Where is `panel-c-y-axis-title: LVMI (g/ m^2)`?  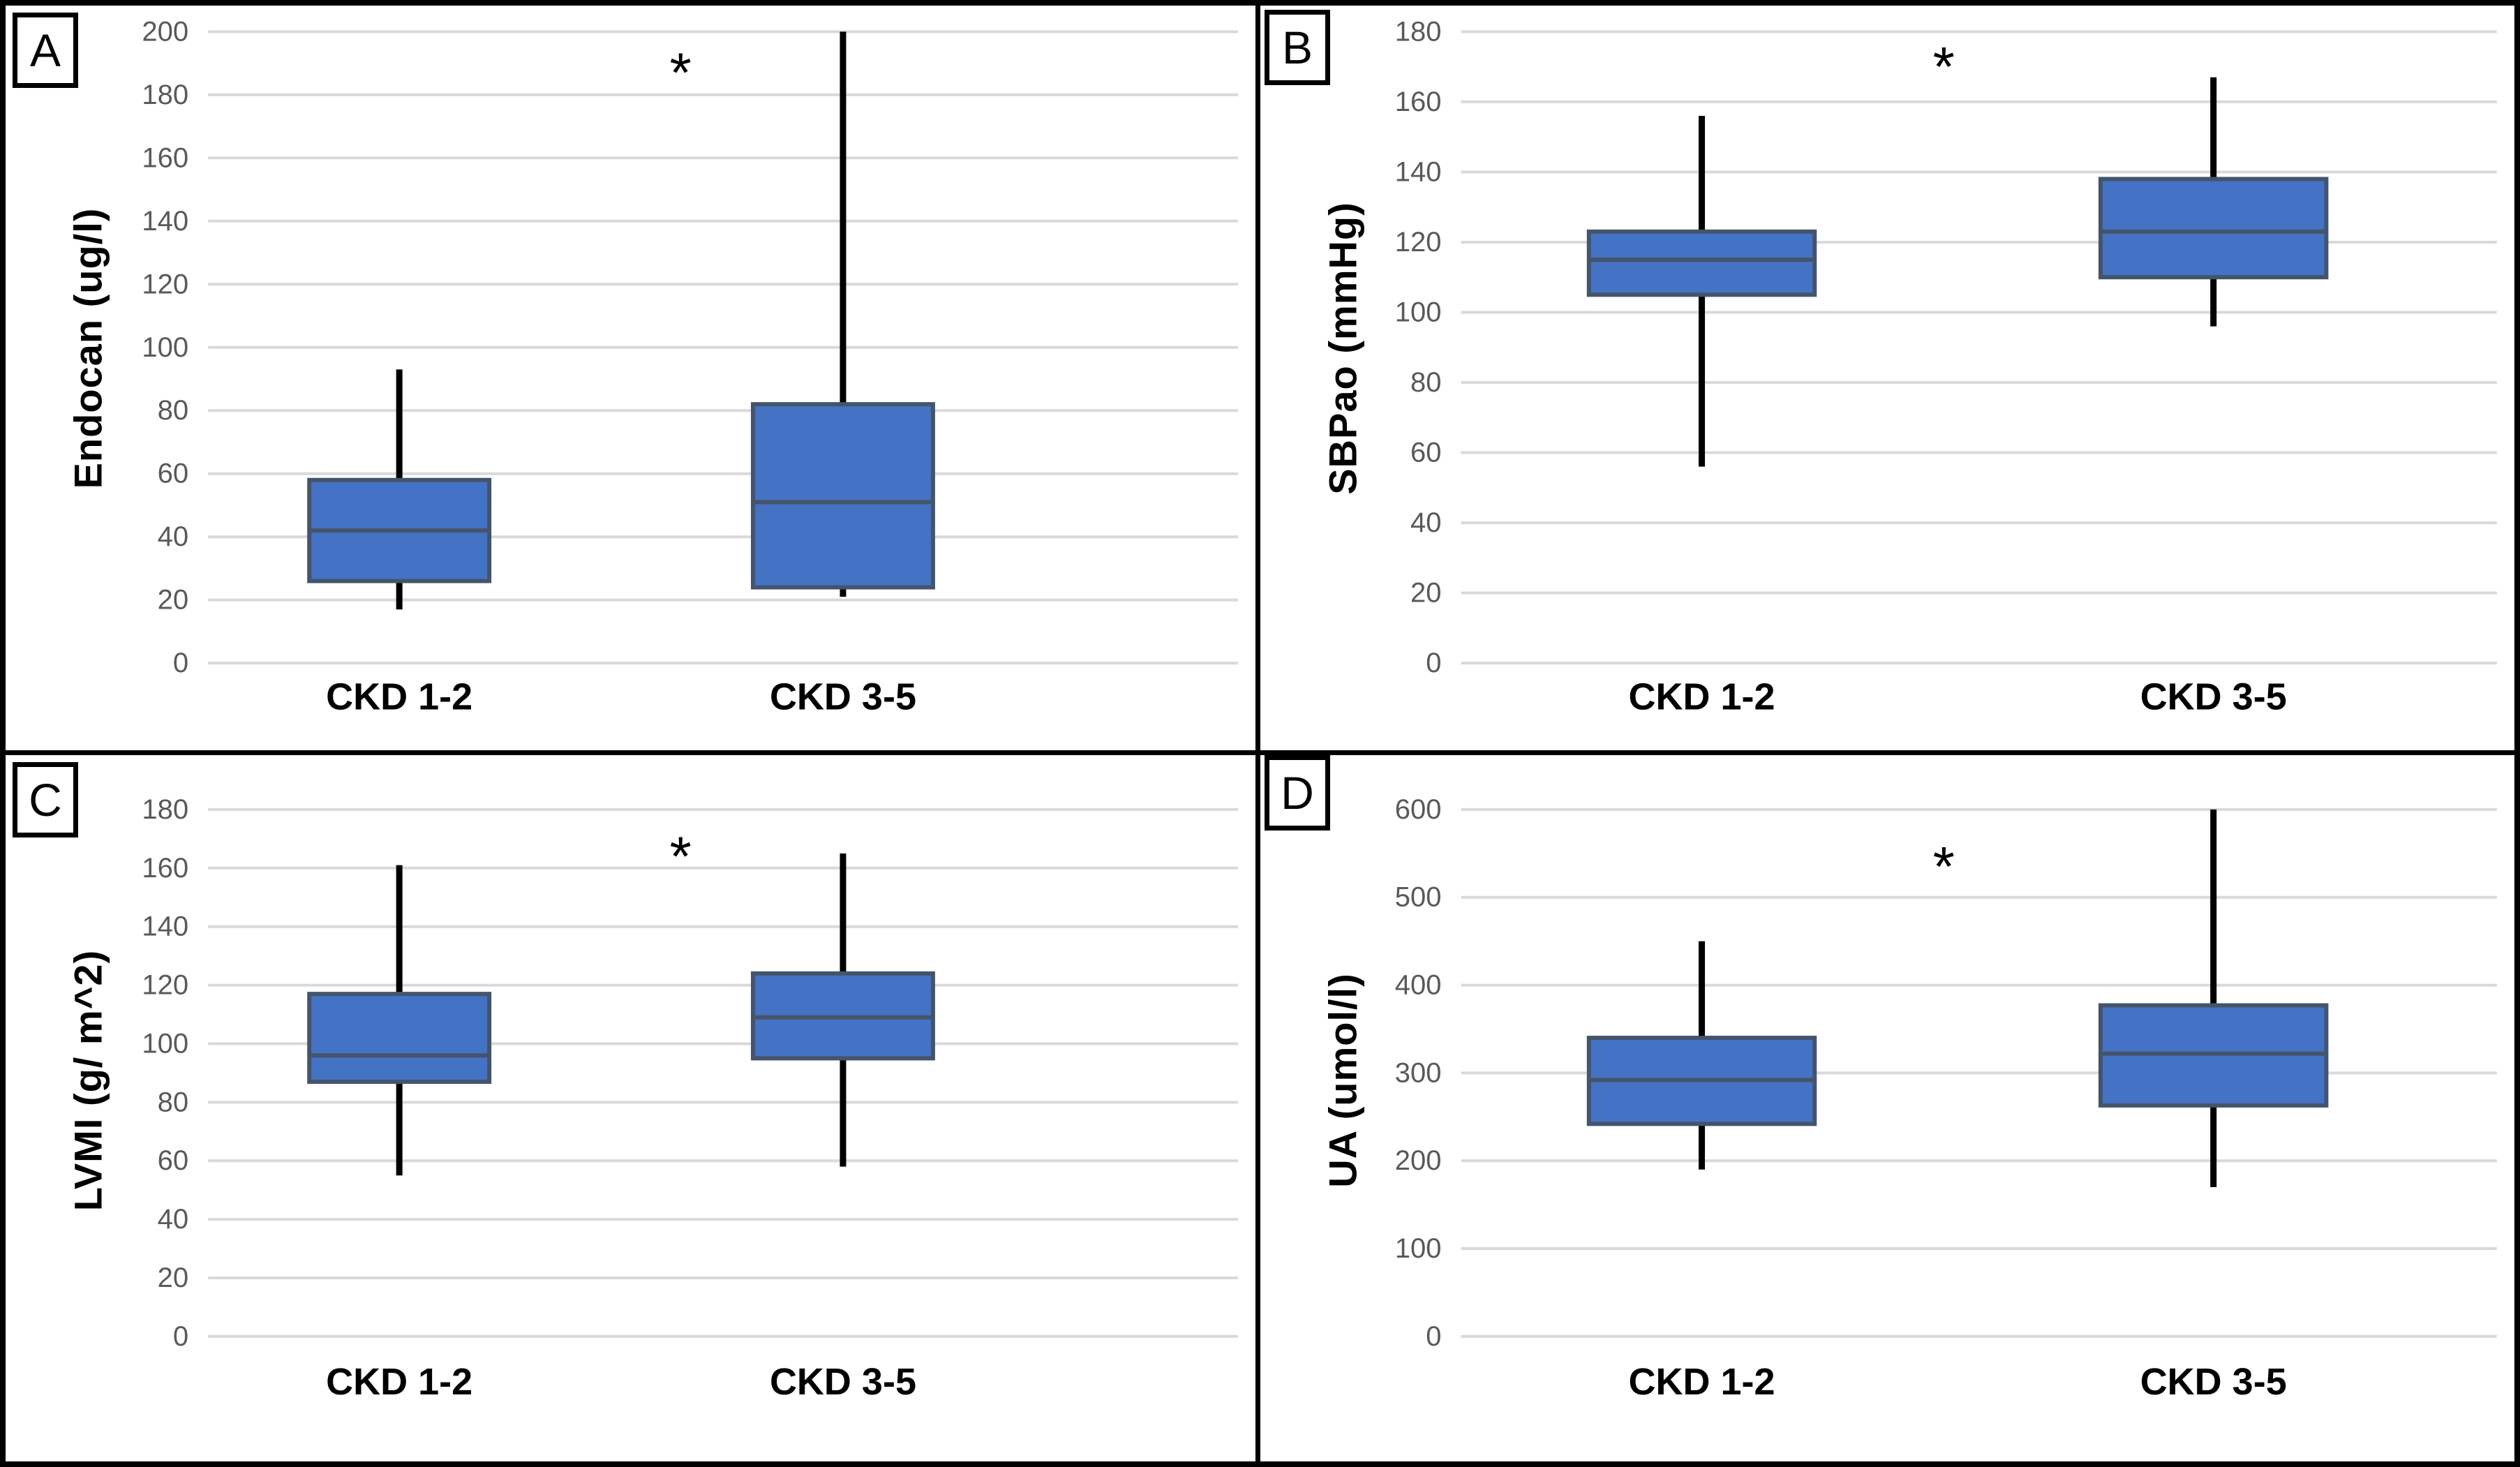
panel-c-y-axis-title: LVMI (g/ m^2) is located at coordinates (88, 1080).